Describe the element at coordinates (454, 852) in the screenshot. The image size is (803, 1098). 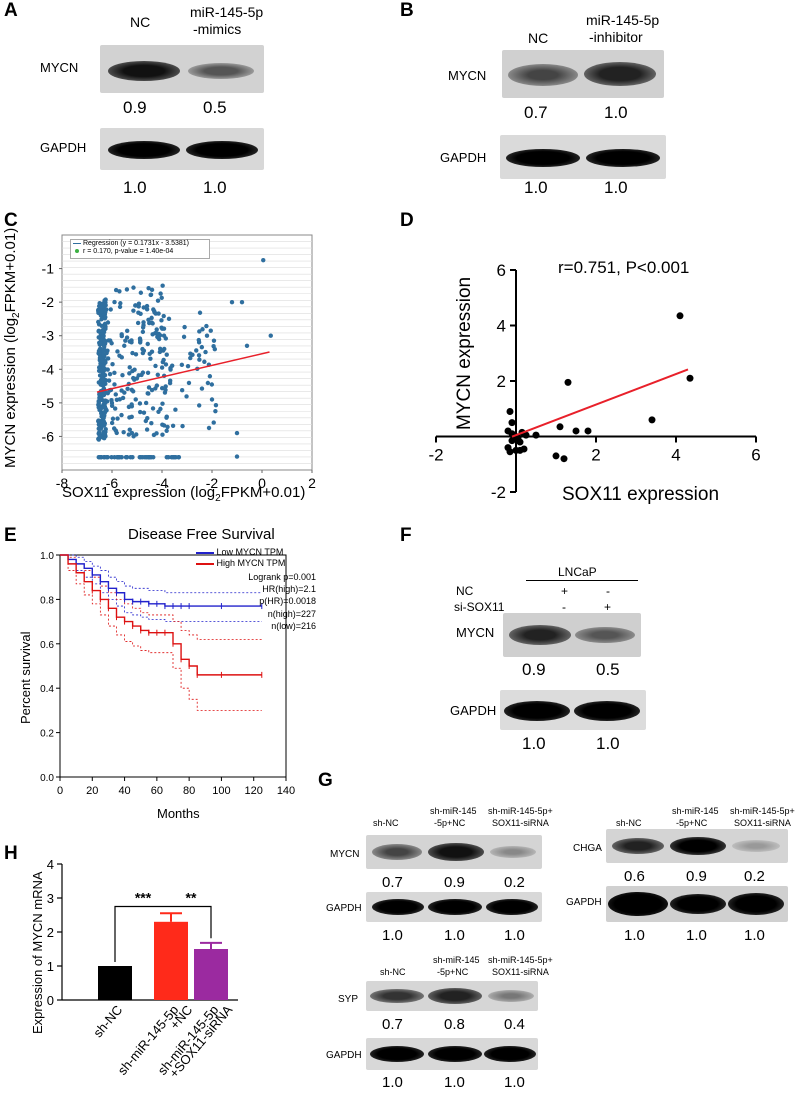
I see `blot-g-mycn` at that location.